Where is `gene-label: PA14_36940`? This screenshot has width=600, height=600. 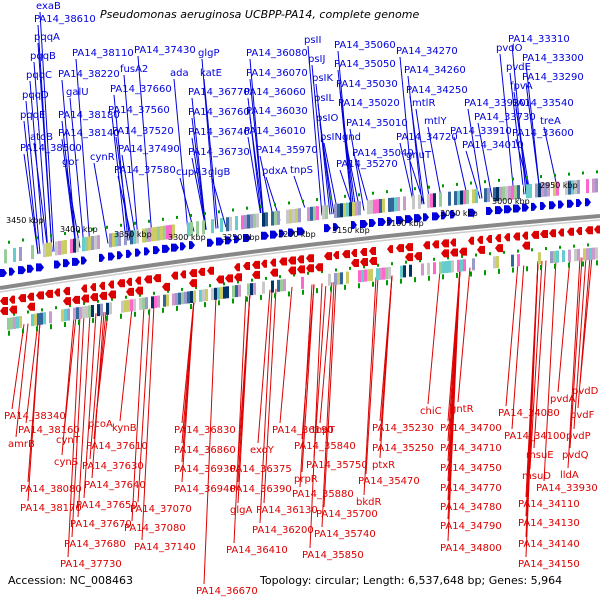
gene-label: PA14_36940 is located at coordinates (205, 489).